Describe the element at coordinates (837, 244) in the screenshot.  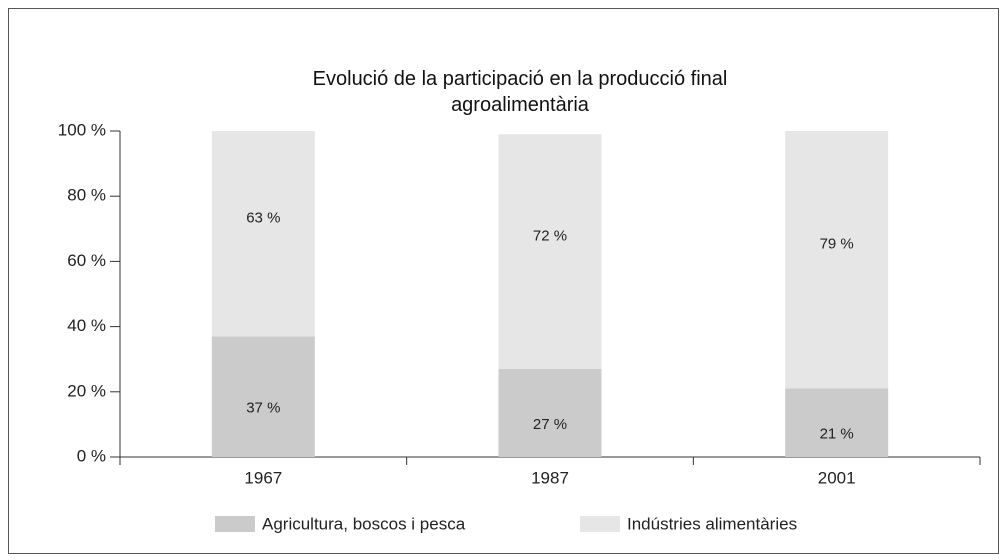
I see `value-label: 79 %` at that location.